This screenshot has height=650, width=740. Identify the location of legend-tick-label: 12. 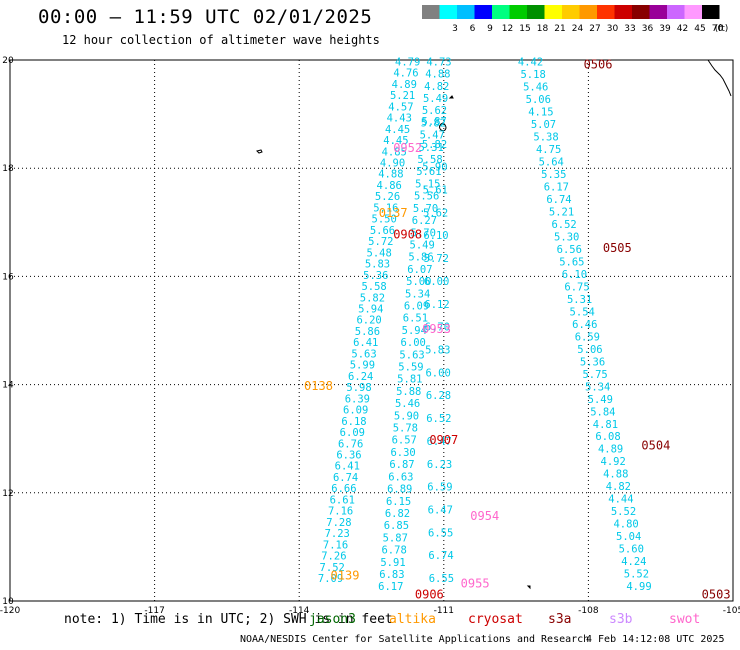
(507, 29).